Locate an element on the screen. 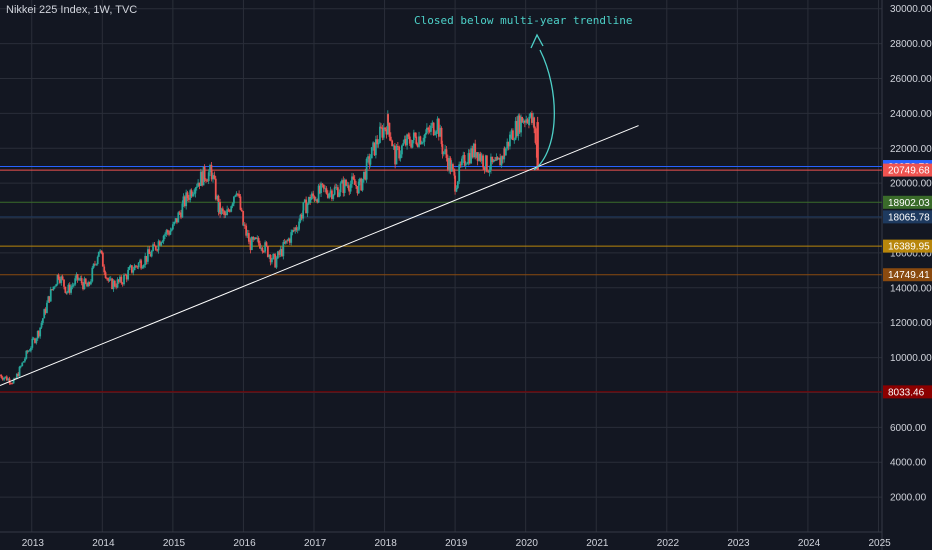  time-tick-label: 2019 is located at coordinates (456, 543).